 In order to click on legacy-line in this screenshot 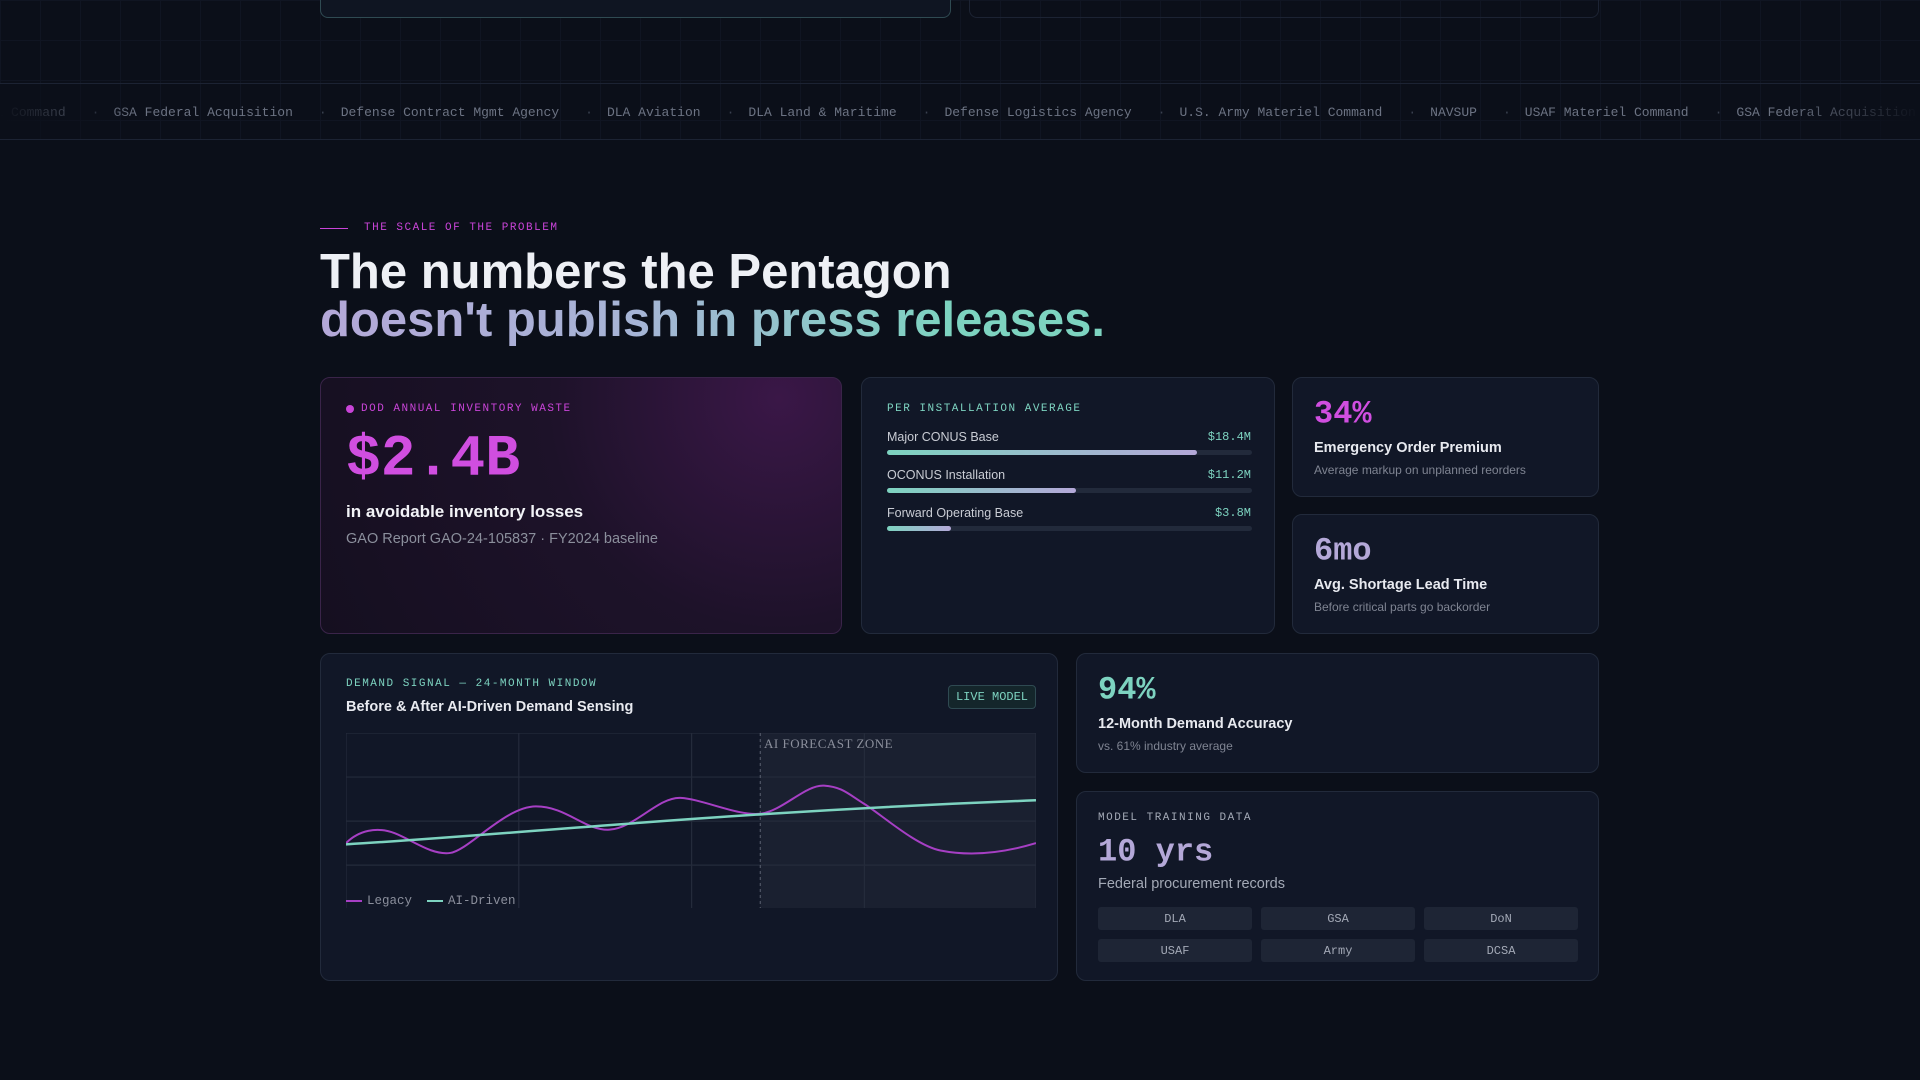, I will do `click(691, 820)`.